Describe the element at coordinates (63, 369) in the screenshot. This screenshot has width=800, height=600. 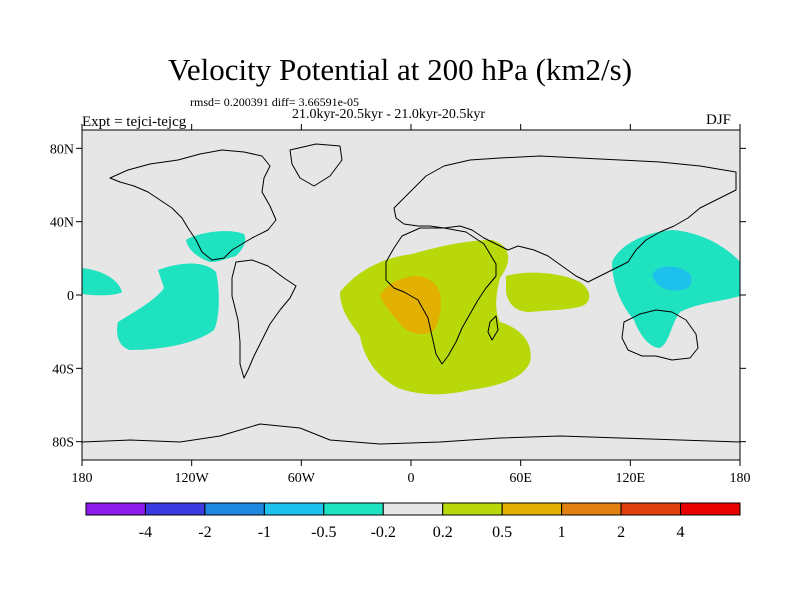
I see `y-tick-label: 40S` at that location.